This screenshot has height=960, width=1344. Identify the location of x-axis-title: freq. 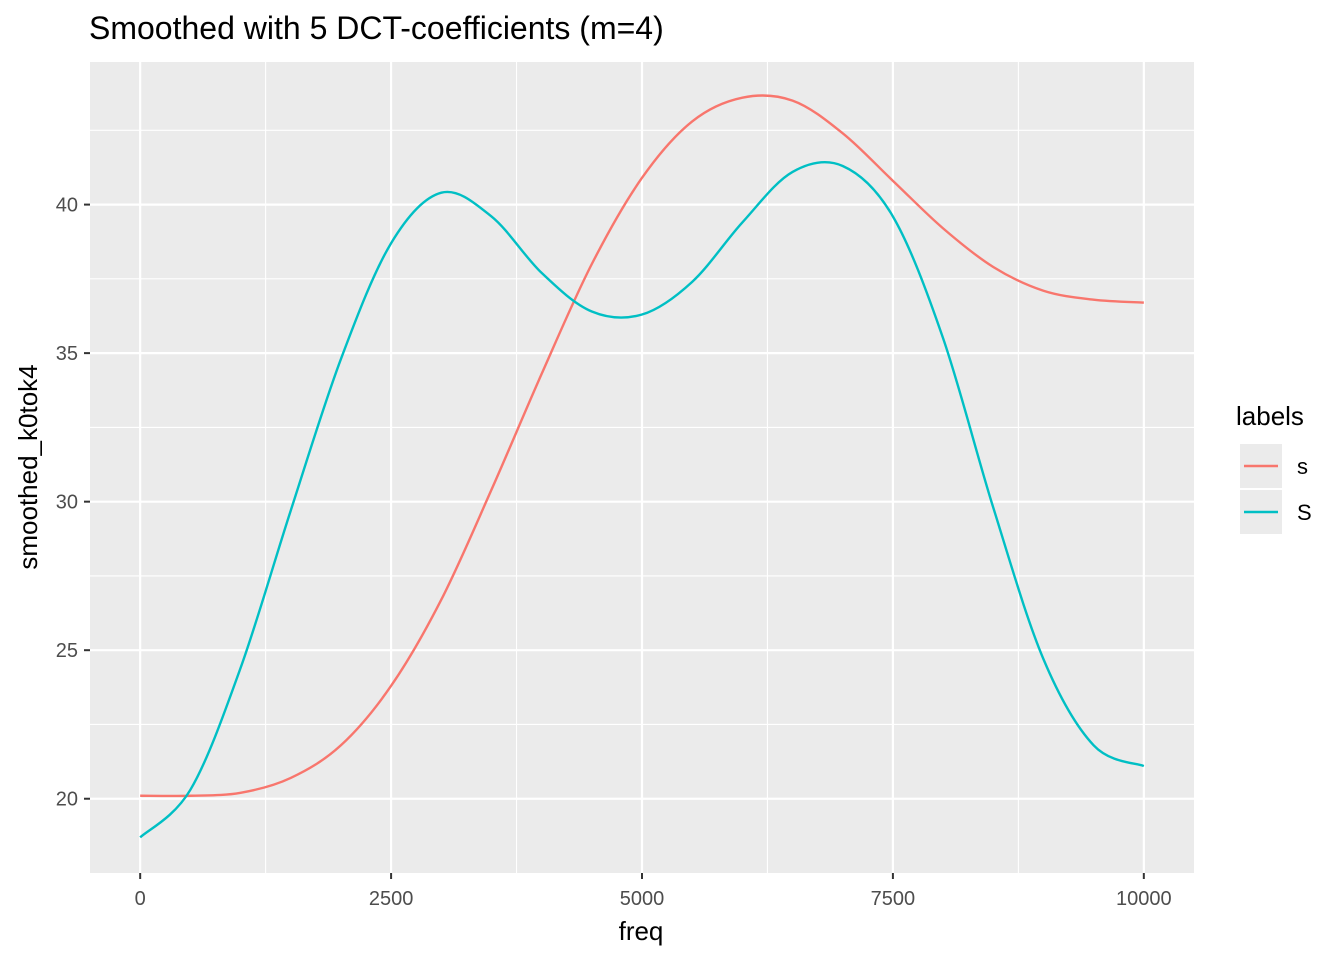
(641, 931).